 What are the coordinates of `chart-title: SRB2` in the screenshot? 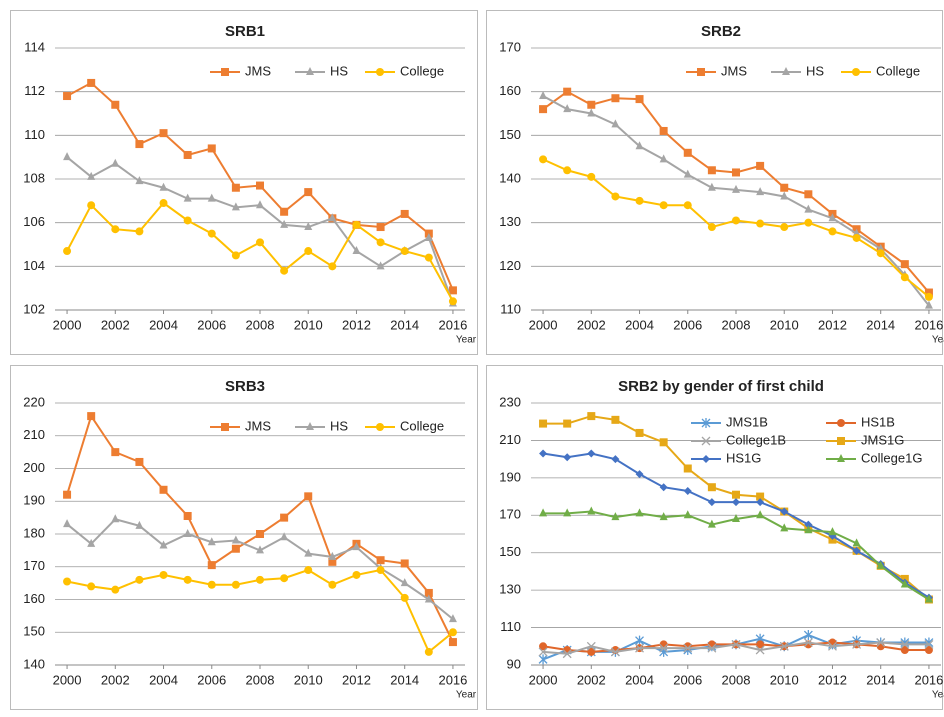 It's located at (721, 31).